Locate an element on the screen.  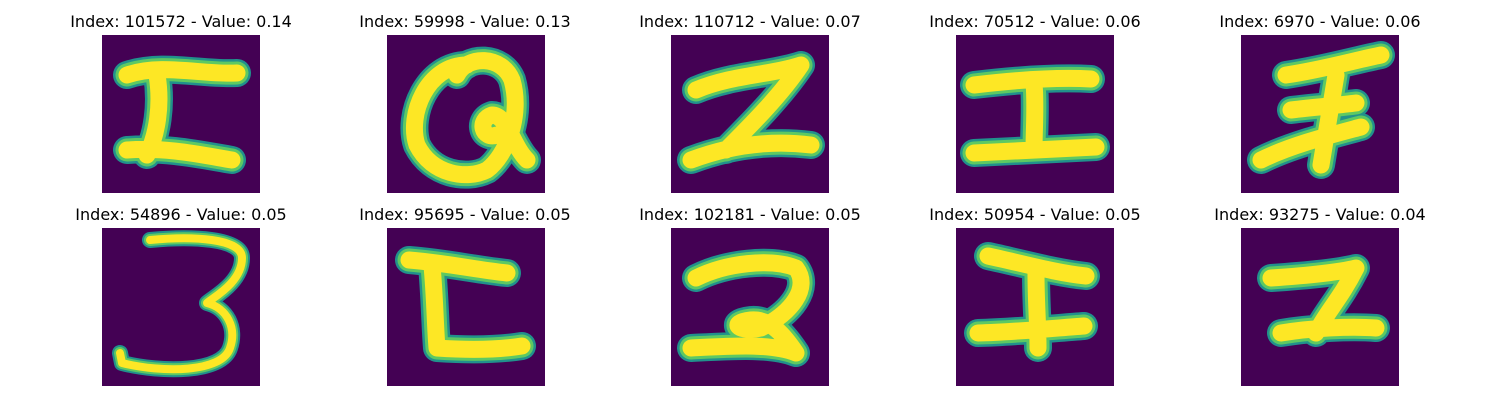
panel-title: Index: 50954 - Value: 0.05 is located at coordinates (1035, 214).